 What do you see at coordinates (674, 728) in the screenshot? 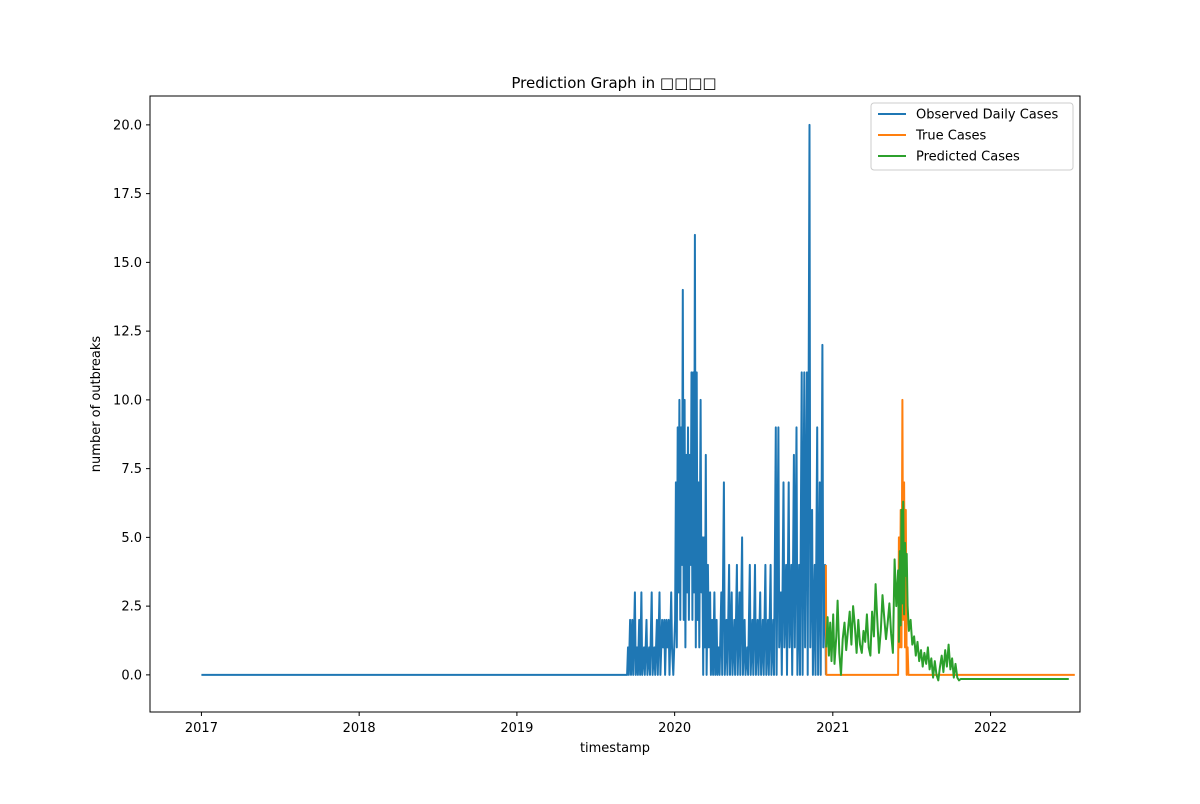
I see `x-tick-label: 2020` at bounding box center [674, 728].